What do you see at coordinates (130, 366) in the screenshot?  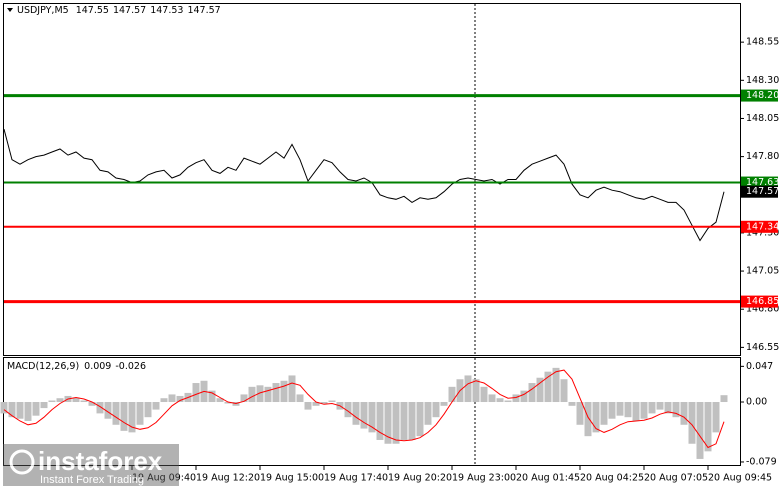 I see `signal-value: -0.026` at bounding box center [130, 366].